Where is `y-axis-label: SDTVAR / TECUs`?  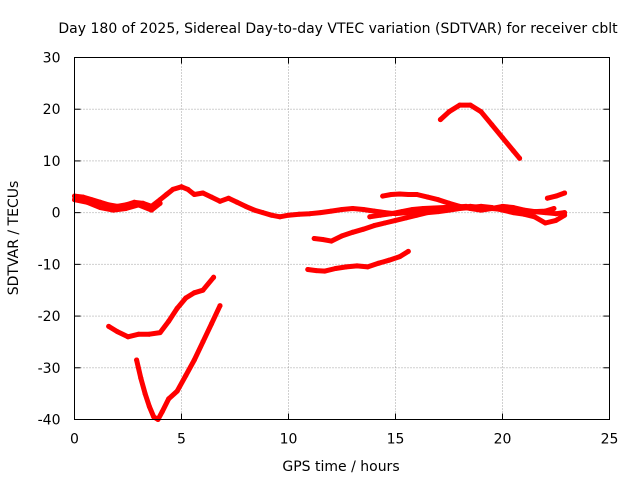 y-axis-label: SDTVAR / TECUs is located at coordinates (14, 238).